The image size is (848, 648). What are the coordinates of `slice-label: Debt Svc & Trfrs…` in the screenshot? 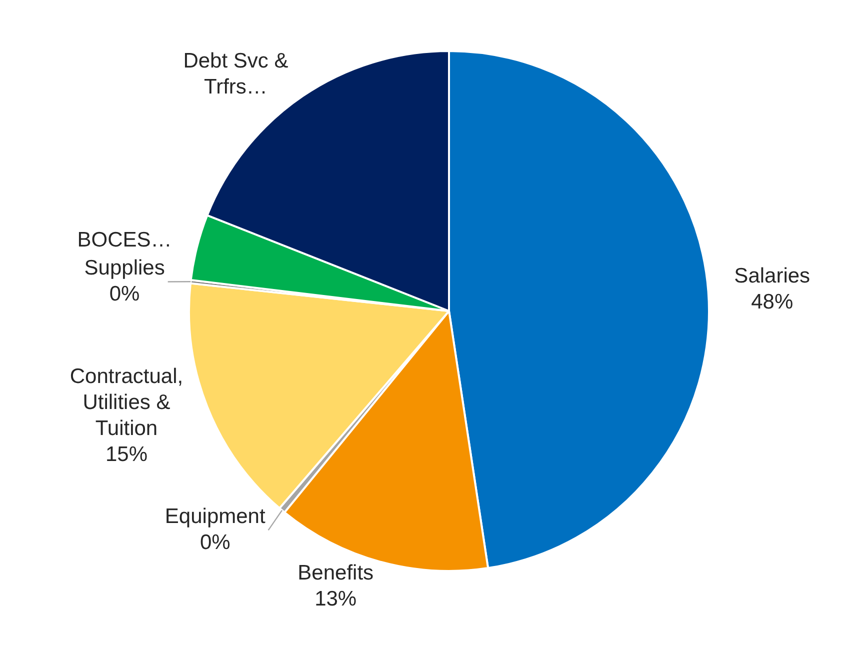 It's located at (235, 73).